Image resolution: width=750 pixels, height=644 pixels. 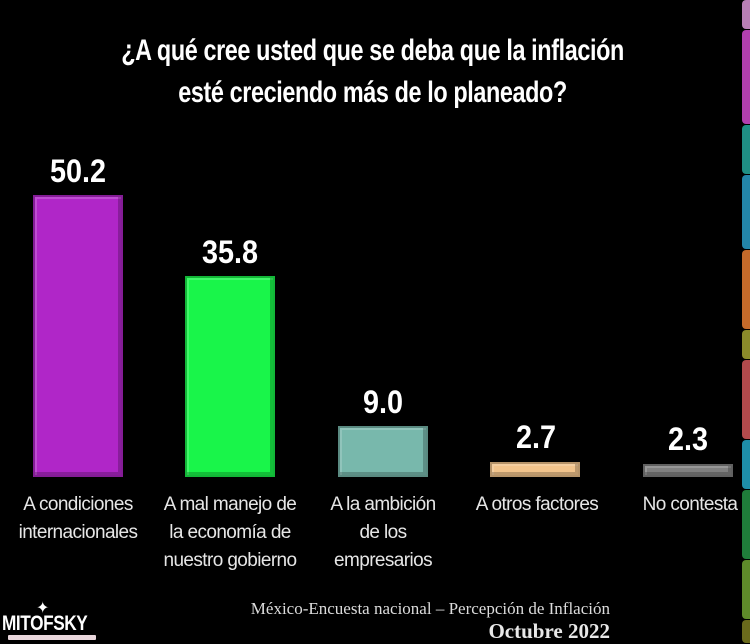 I want to click on category-label-line: A otros factores, so click(x=537, y=504).